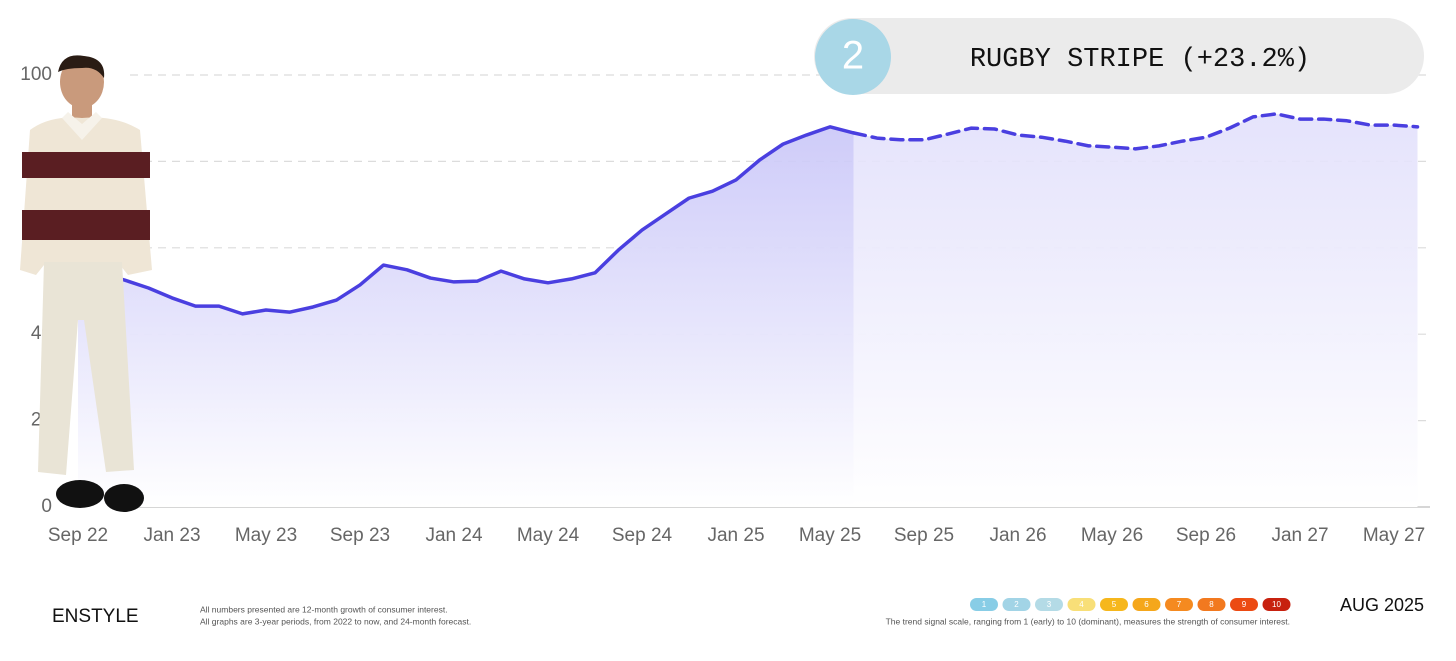  Describe the element at coordinates (1394, 535) in the screenshot. I see `x-tick-label: May 27` at that location.